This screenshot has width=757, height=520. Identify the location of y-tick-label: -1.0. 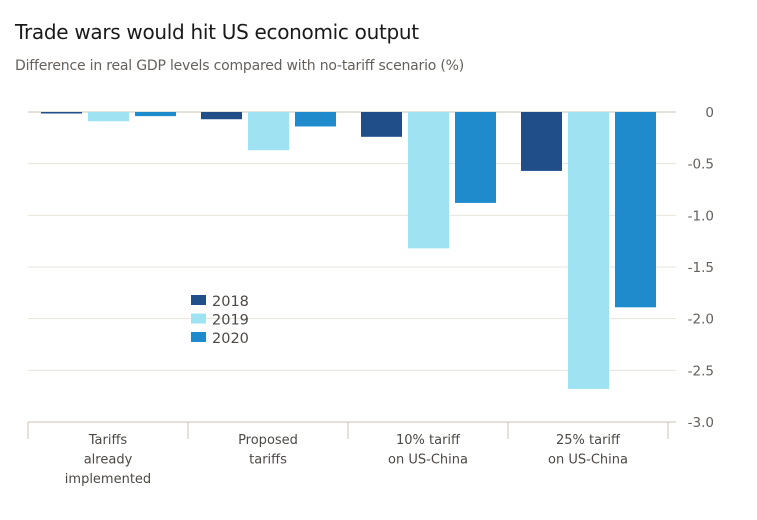
(701, 216).